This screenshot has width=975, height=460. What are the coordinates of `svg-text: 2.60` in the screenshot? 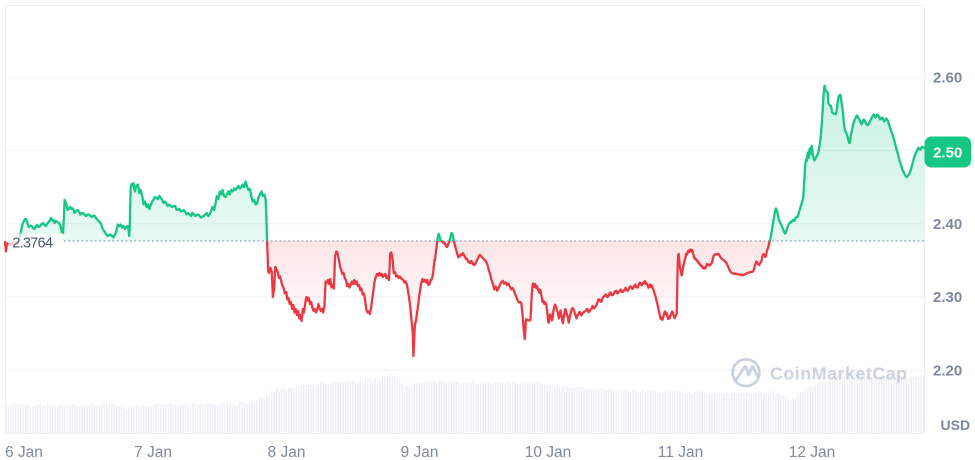 It's located at (947, 78).